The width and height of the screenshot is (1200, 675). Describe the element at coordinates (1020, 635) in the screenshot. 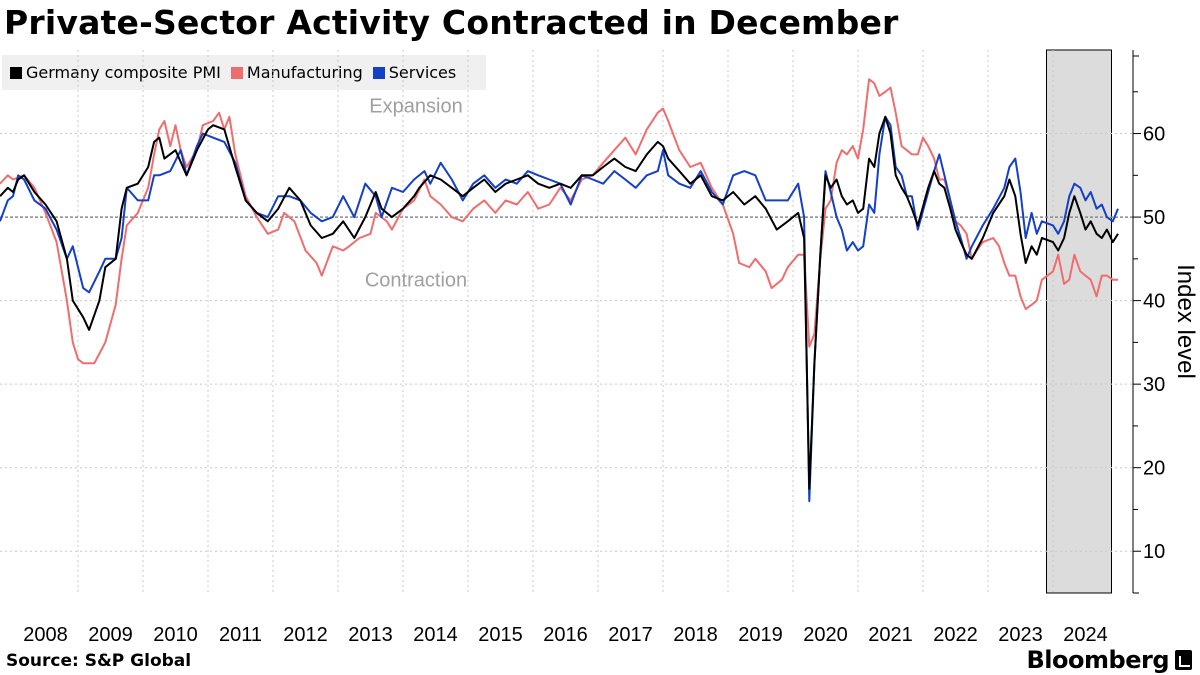

I see `x-tick-label-2023: 2023` at that location.